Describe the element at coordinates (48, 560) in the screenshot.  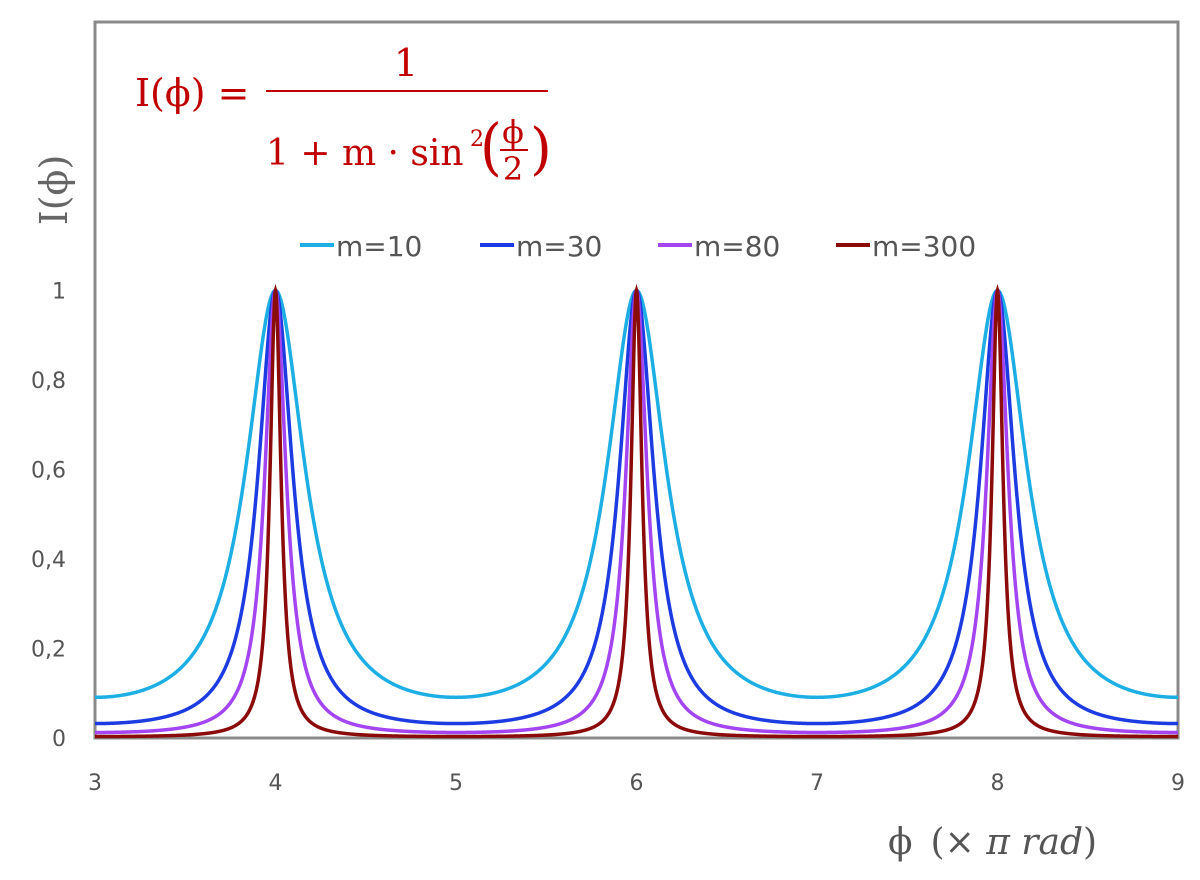
I see `y-tick-label: 0,4` at that location.